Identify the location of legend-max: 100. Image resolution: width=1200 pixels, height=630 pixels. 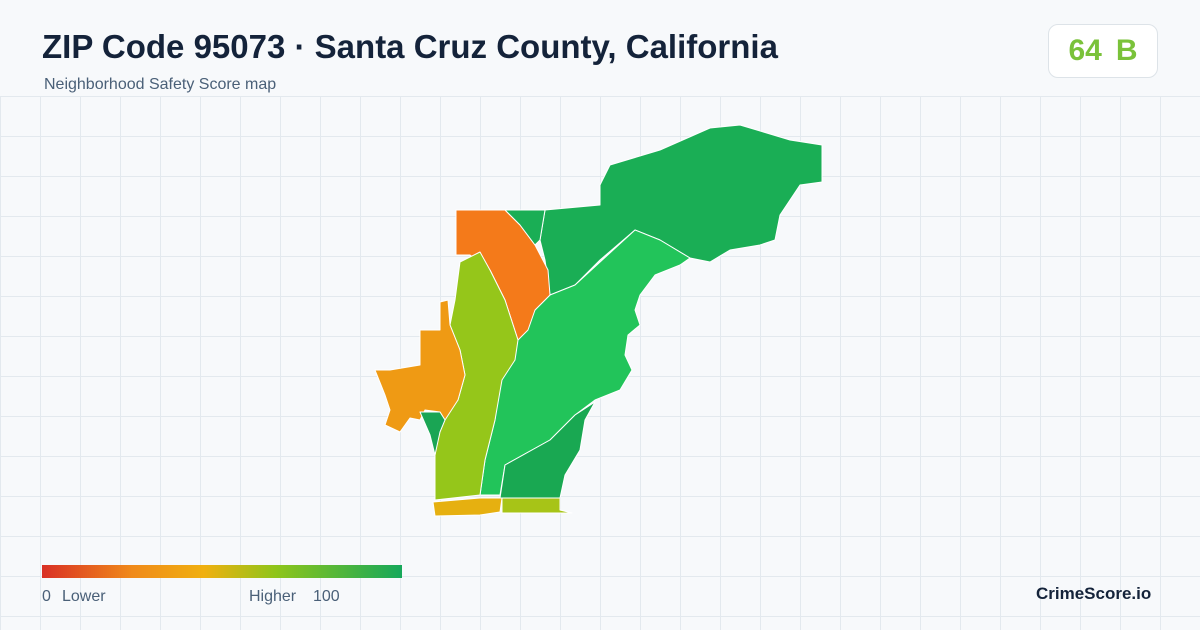
(326, 596).